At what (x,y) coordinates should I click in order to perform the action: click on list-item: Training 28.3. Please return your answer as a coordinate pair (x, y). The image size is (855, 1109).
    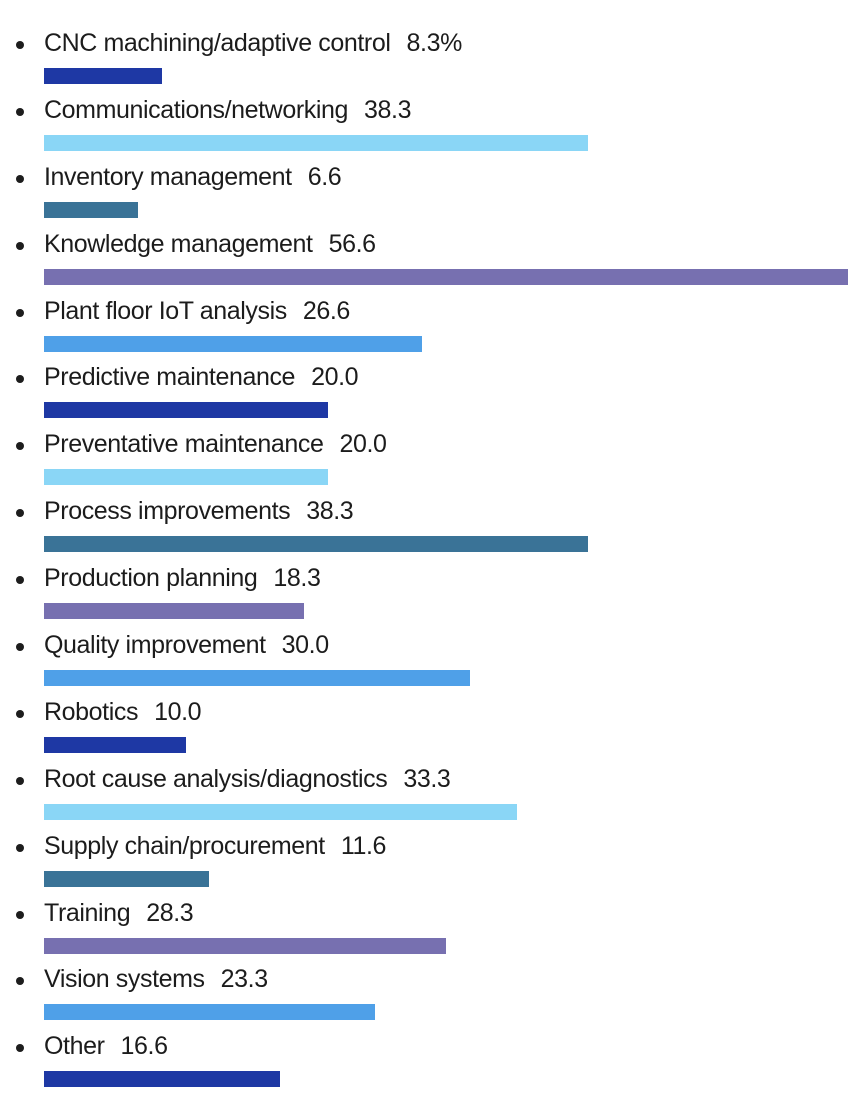
    Looking at the image, I should click on (427, 931).